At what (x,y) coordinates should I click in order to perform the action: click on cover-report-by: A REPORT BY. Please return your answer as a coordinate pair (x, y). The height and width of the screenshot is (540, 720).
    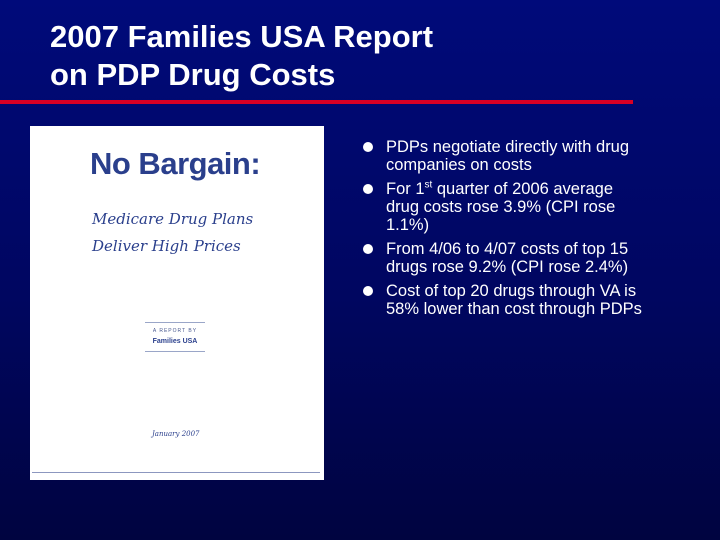
    Looking at the image, I should click on (175, 331).